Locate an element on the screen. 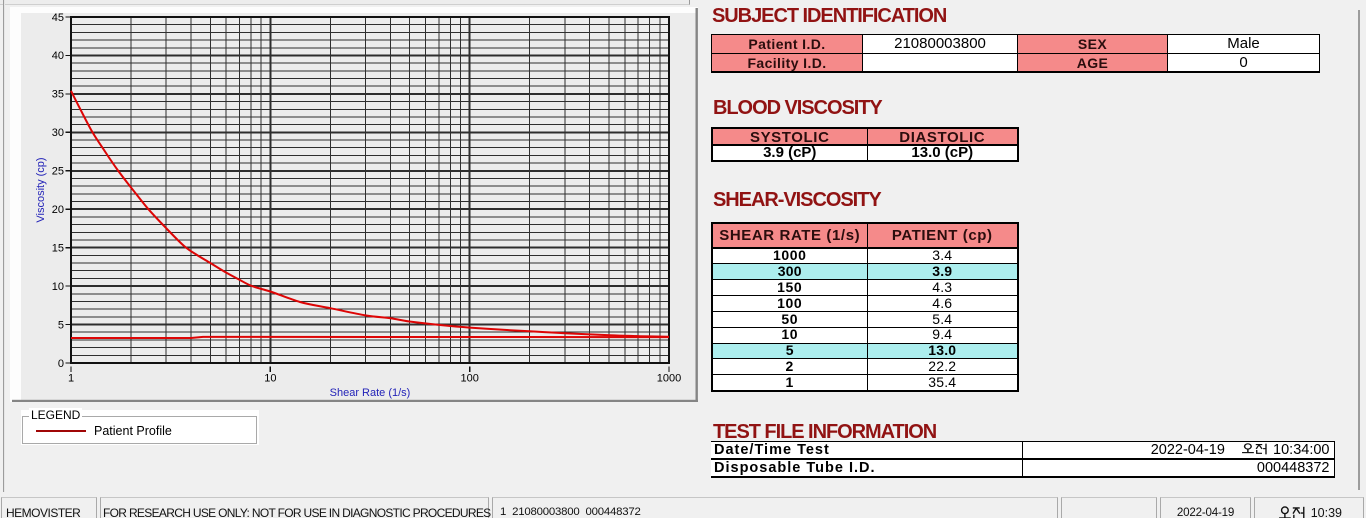  svg-text: 20 is located at coordinates (58, 210).